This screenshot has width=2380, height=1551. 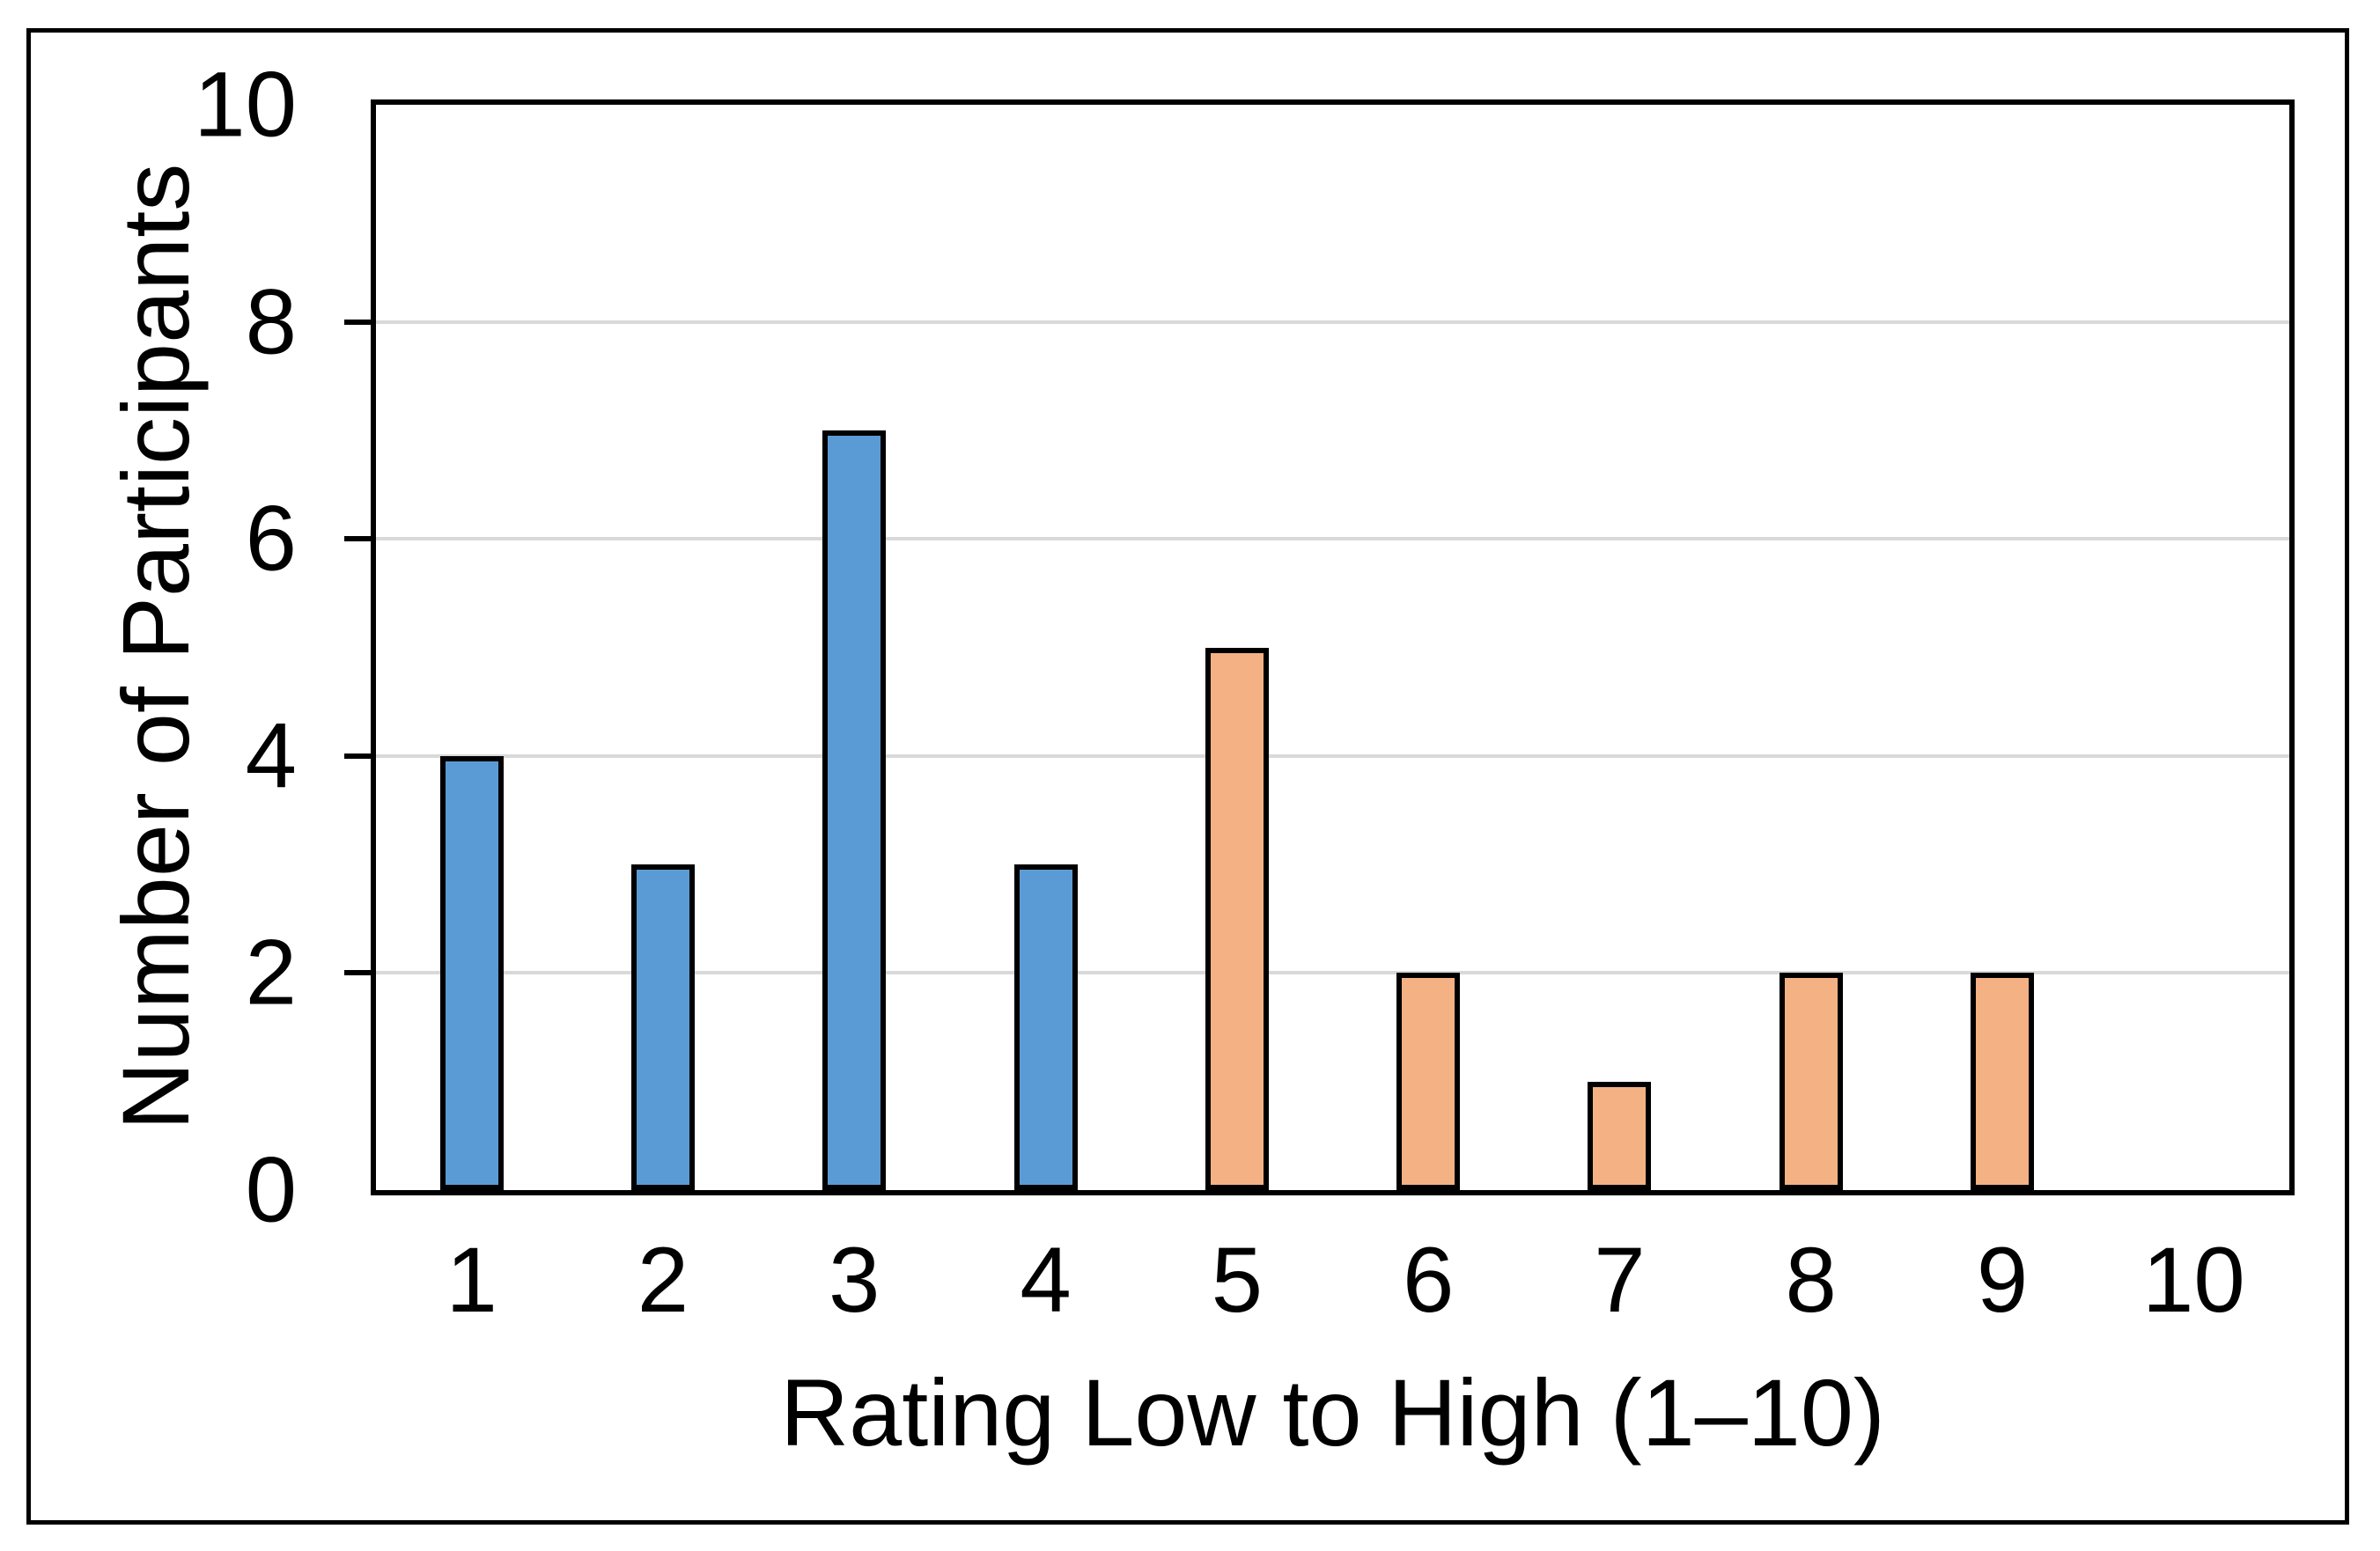 What do you see at coordinates (1620, 1280) in the screenshot?
I see `x-tick-label-7: 7` at bounding box center [1620, 1280].